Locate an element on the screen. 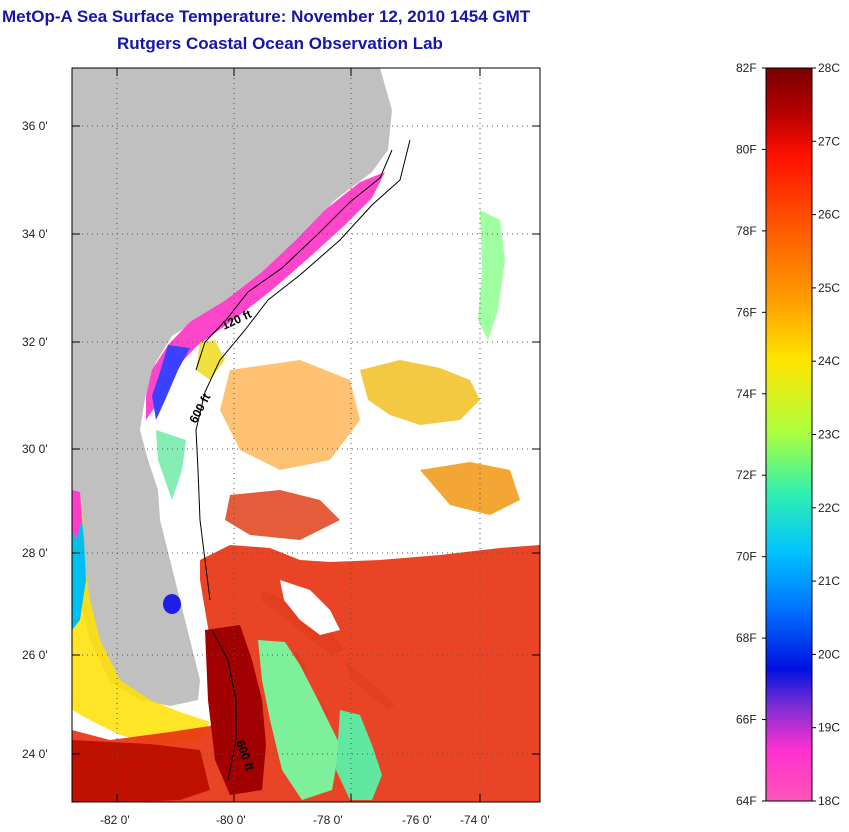 The width and height of the screenshot is (849, 832). colorbar-c-label: 20C is located at coordinates (829, 654).